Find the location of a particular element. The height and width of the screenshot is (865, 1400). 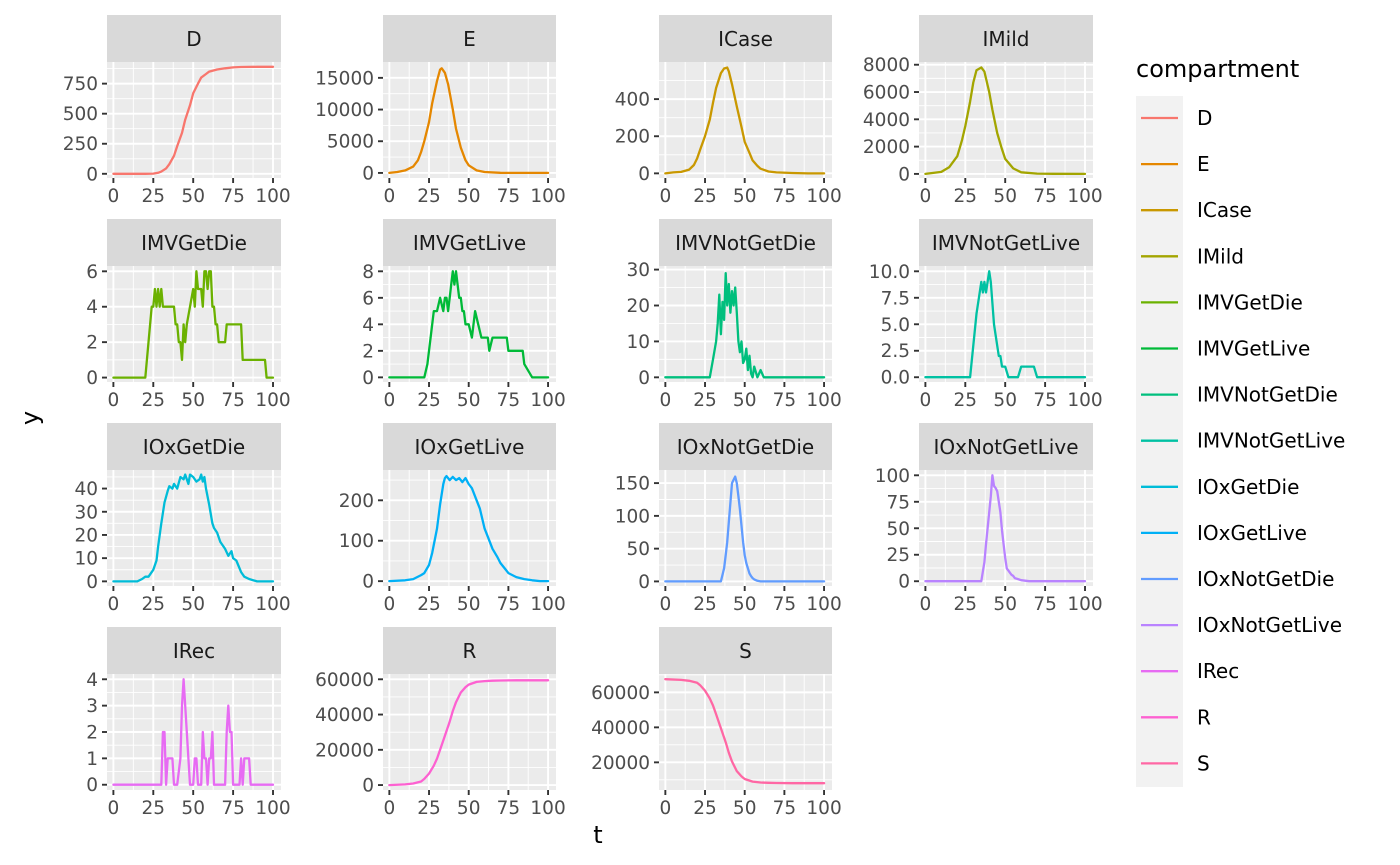

legend-item-IMVGetDie: IMVGetDie is located at coordinates (1222, 302).